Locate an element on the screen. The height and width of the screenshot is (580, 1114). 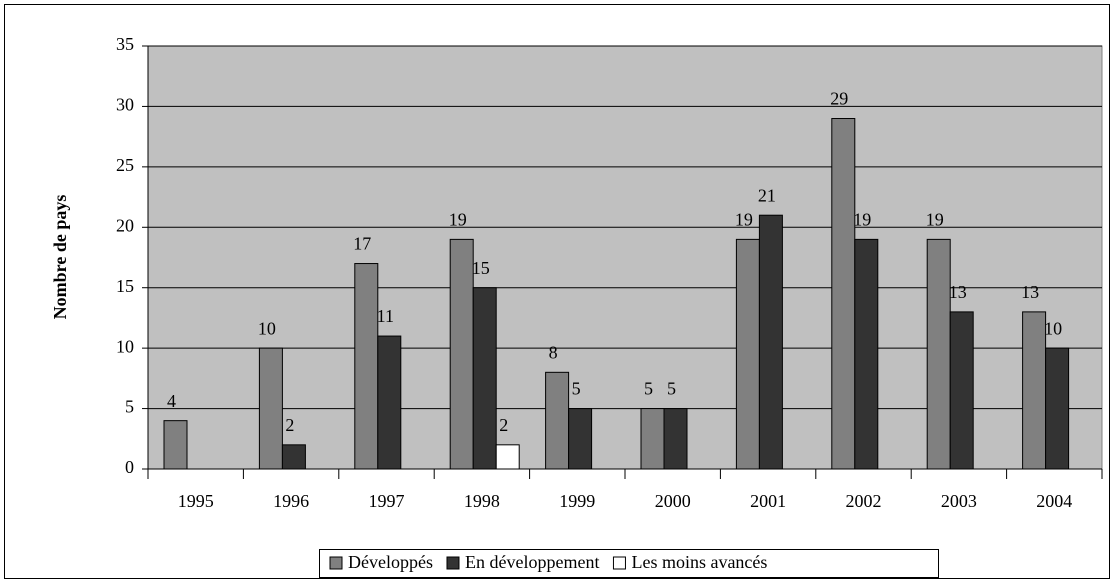
data-label: 17 is located at coordinates (362, 244).